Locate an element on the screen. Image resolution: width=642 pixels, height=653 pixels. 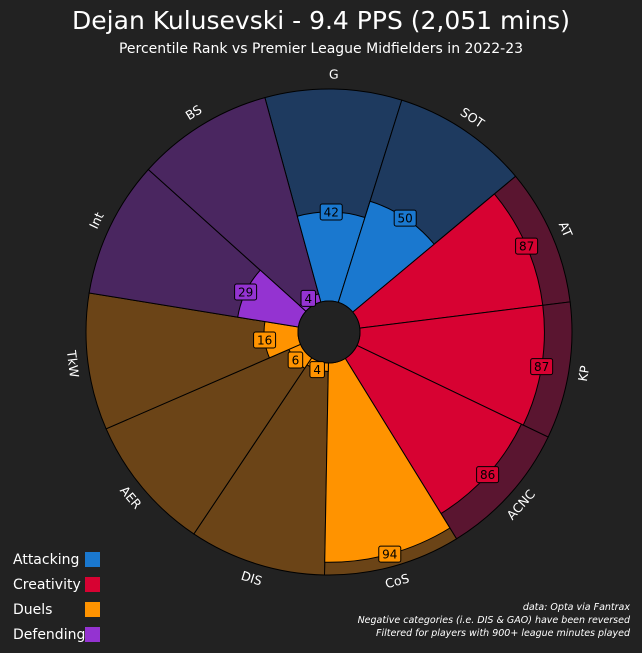
category-label-aer: AER is located at coordinates (131, 497).